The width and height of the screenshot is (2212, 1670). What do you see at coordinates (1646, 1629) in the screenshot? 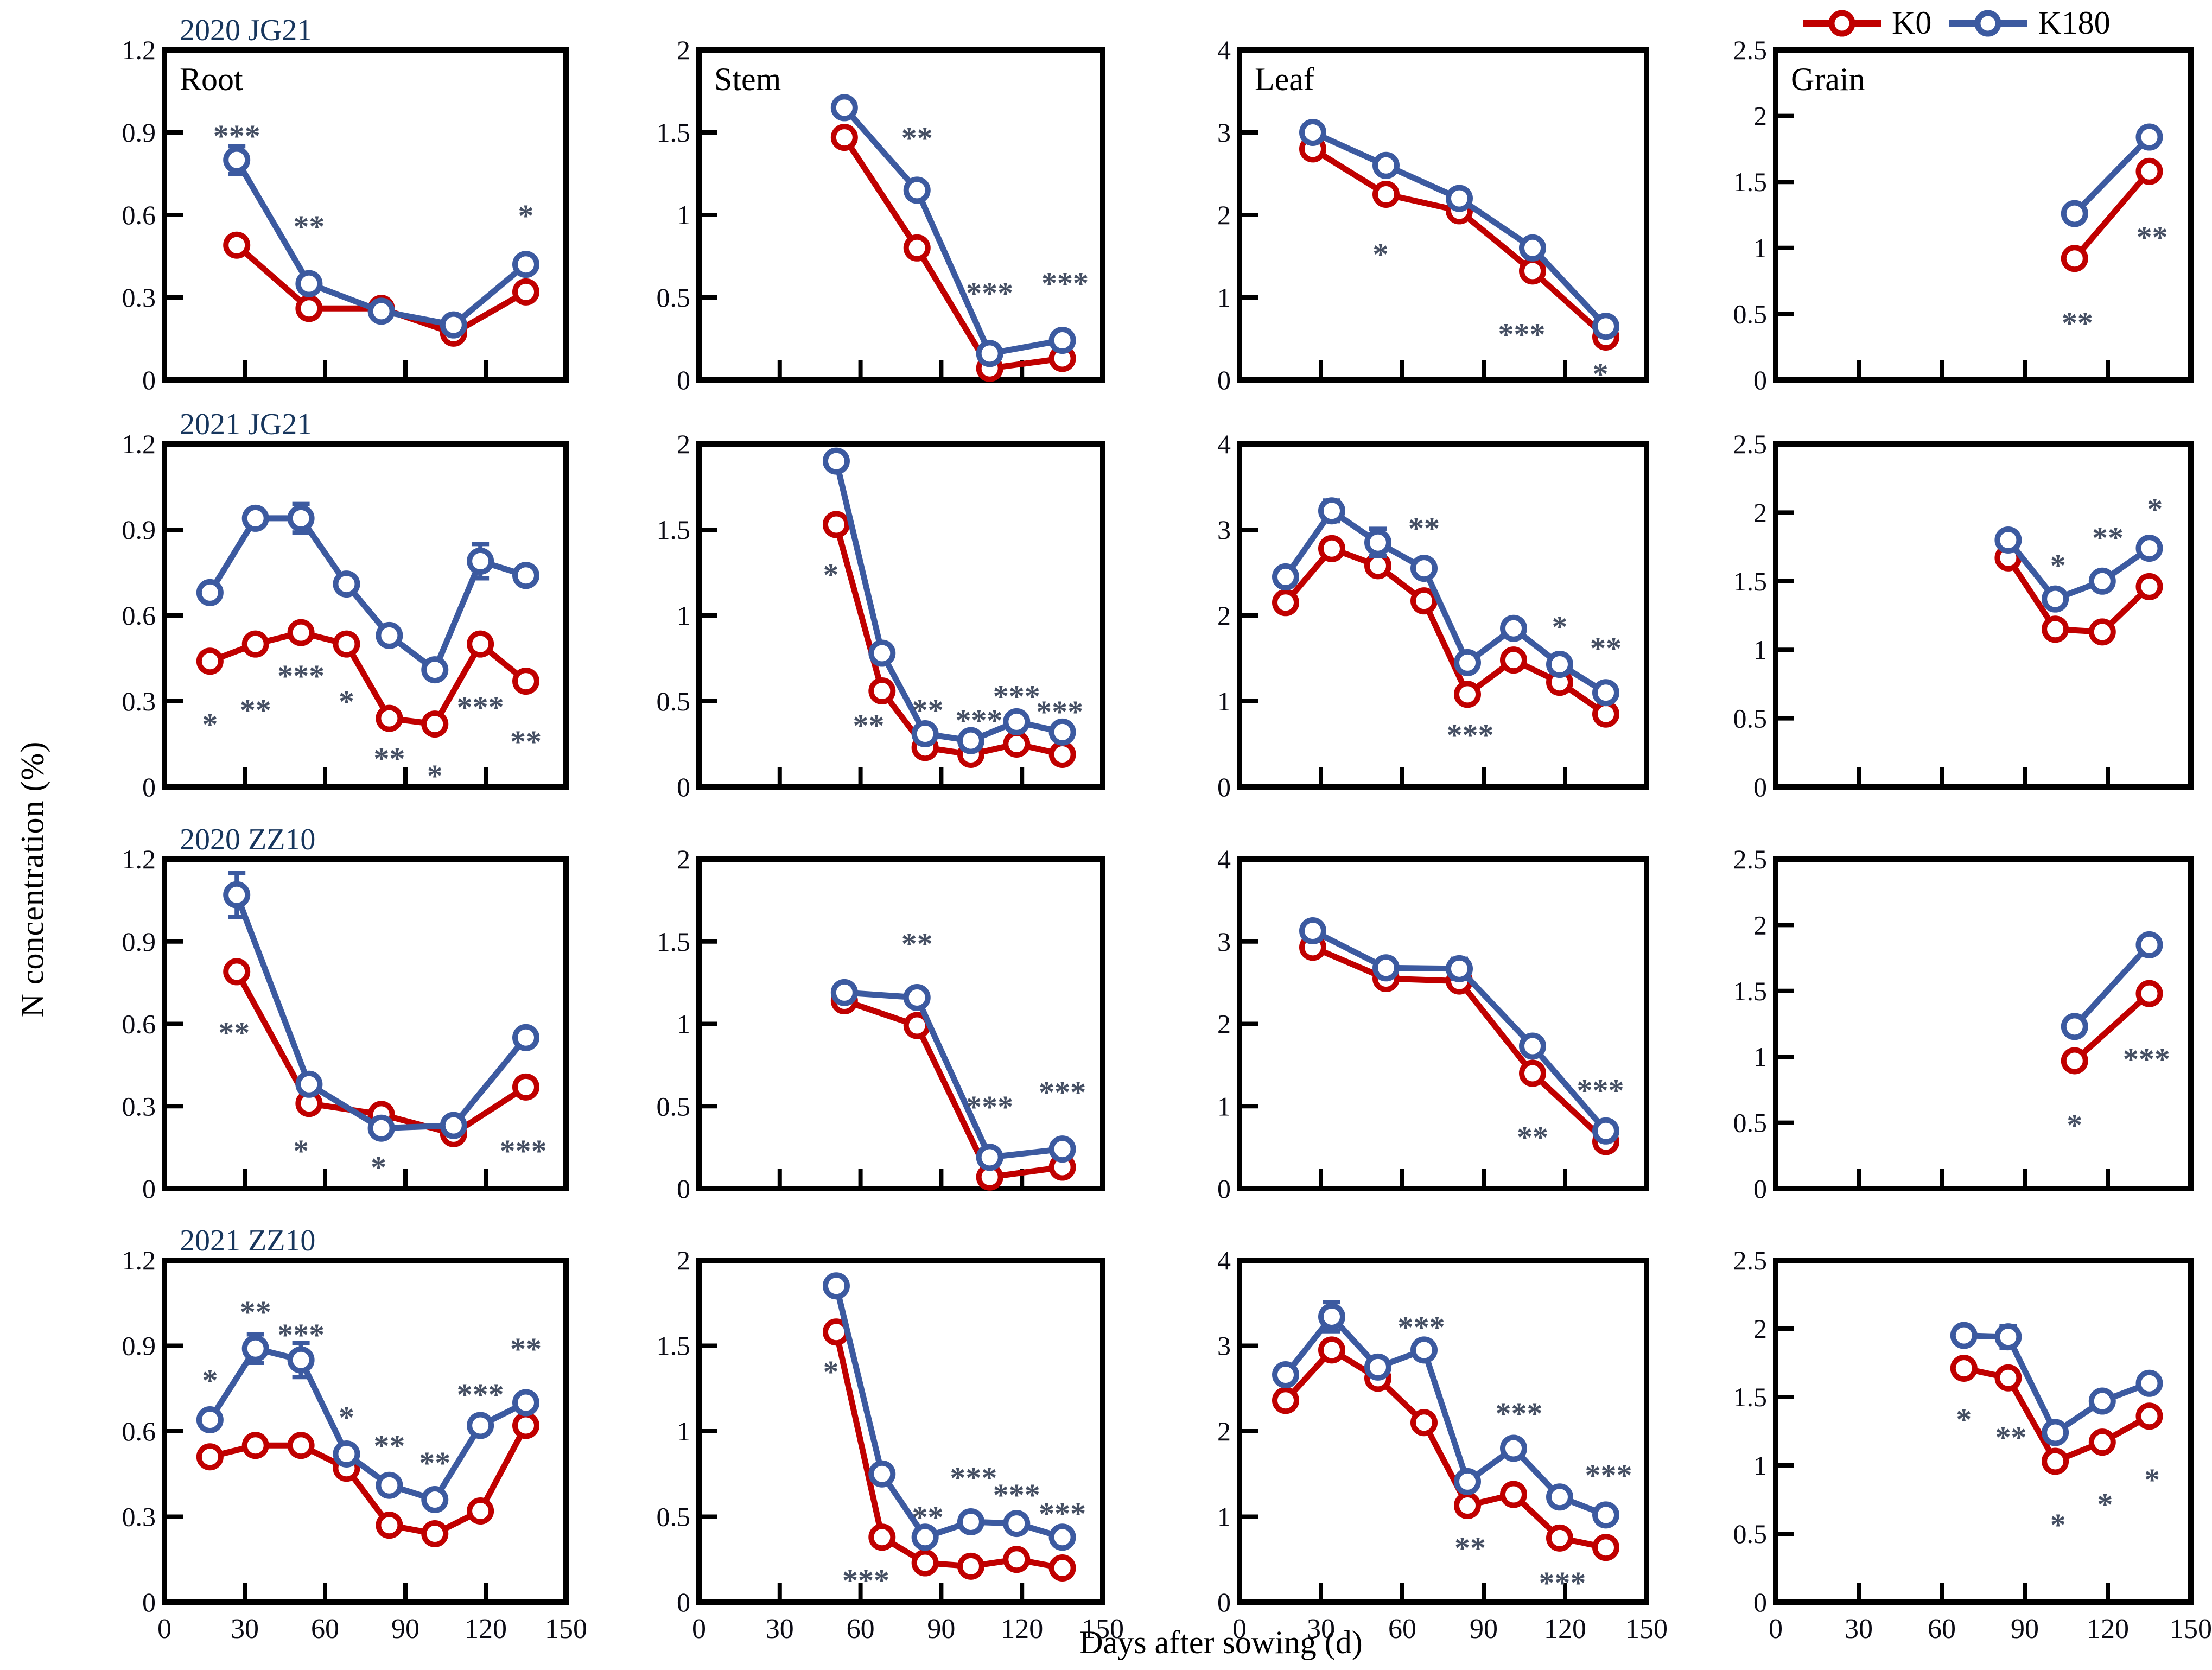
I see `x-tick-label: 150` at bounding box center [1646, 1629].